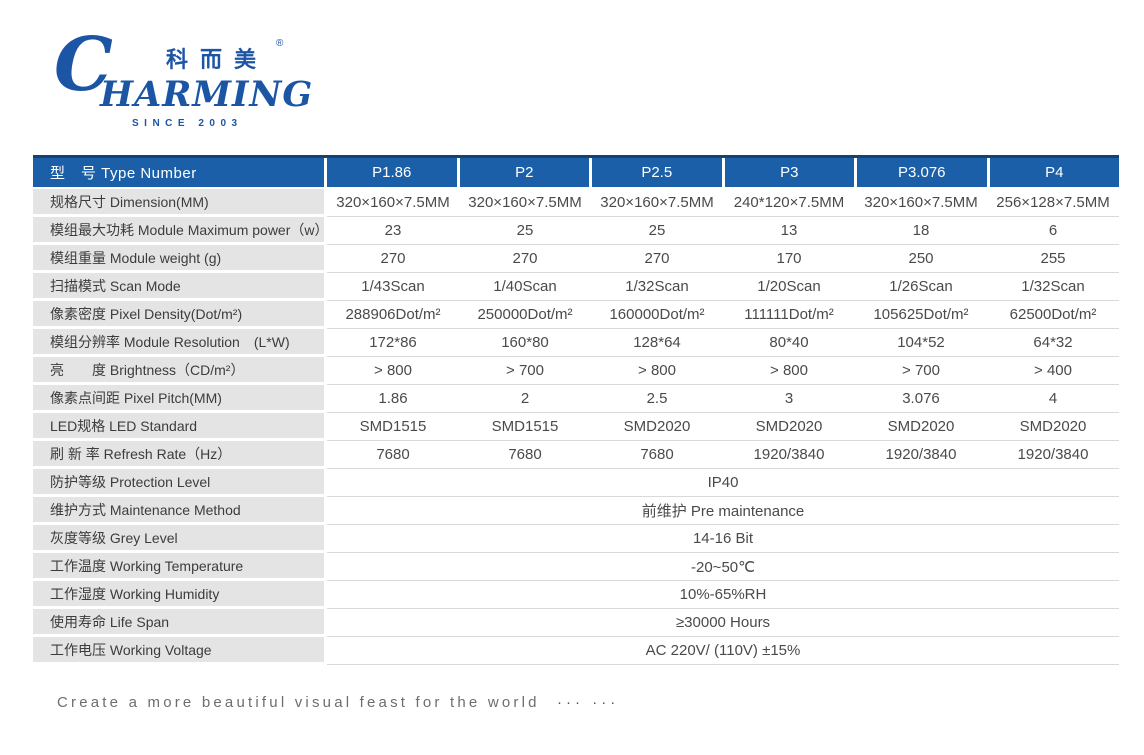  What do you see at coordinates (280, 43) in the screenshot?
I see `registered-trademark-icon: ®` at bounding box center [280, 43].